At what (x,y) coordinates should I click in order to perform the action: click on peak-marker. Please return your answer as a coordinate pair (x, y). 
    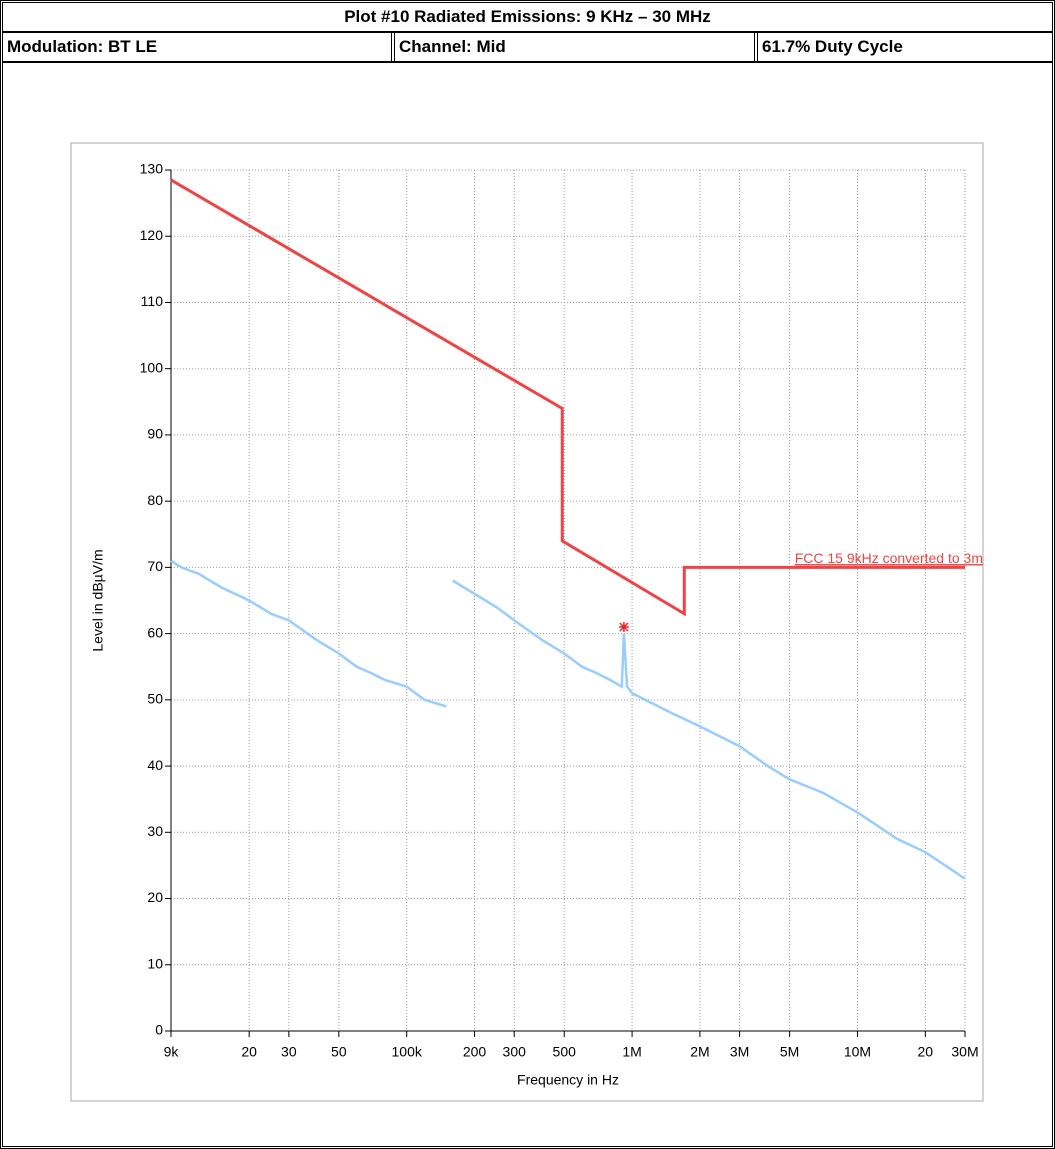
    Looking at the image, I should click on (623, 626).